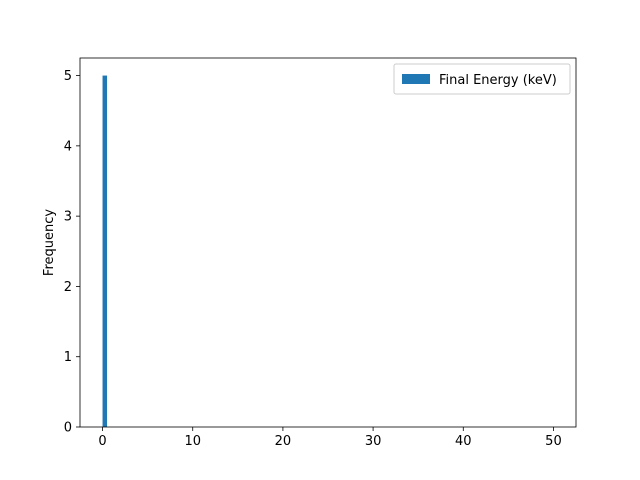 This screenshot has width=640, height=480. Describe the element at coordinates (416, 79) in the screenshot. I see `legend-swatch` at that location.